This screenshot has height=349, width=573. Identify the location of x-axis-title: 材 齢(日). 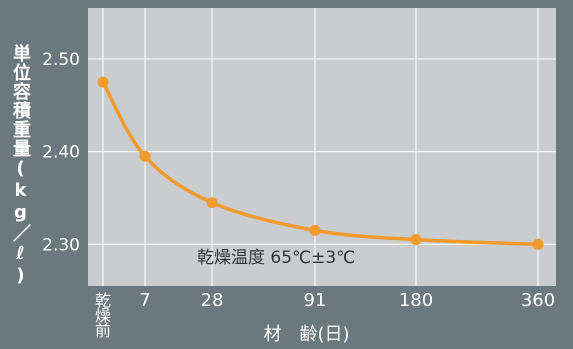
(286, 333).